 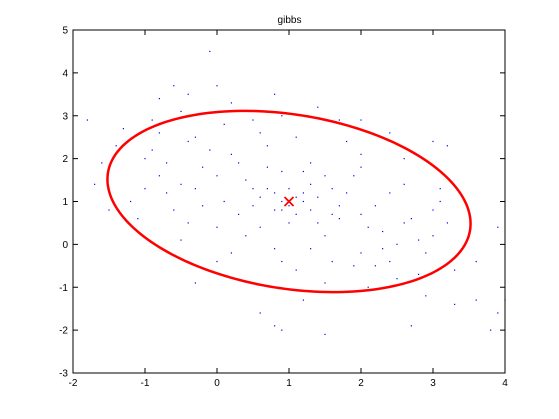 I want to click on chart-title: gibbs, so click(x=290, y=20).